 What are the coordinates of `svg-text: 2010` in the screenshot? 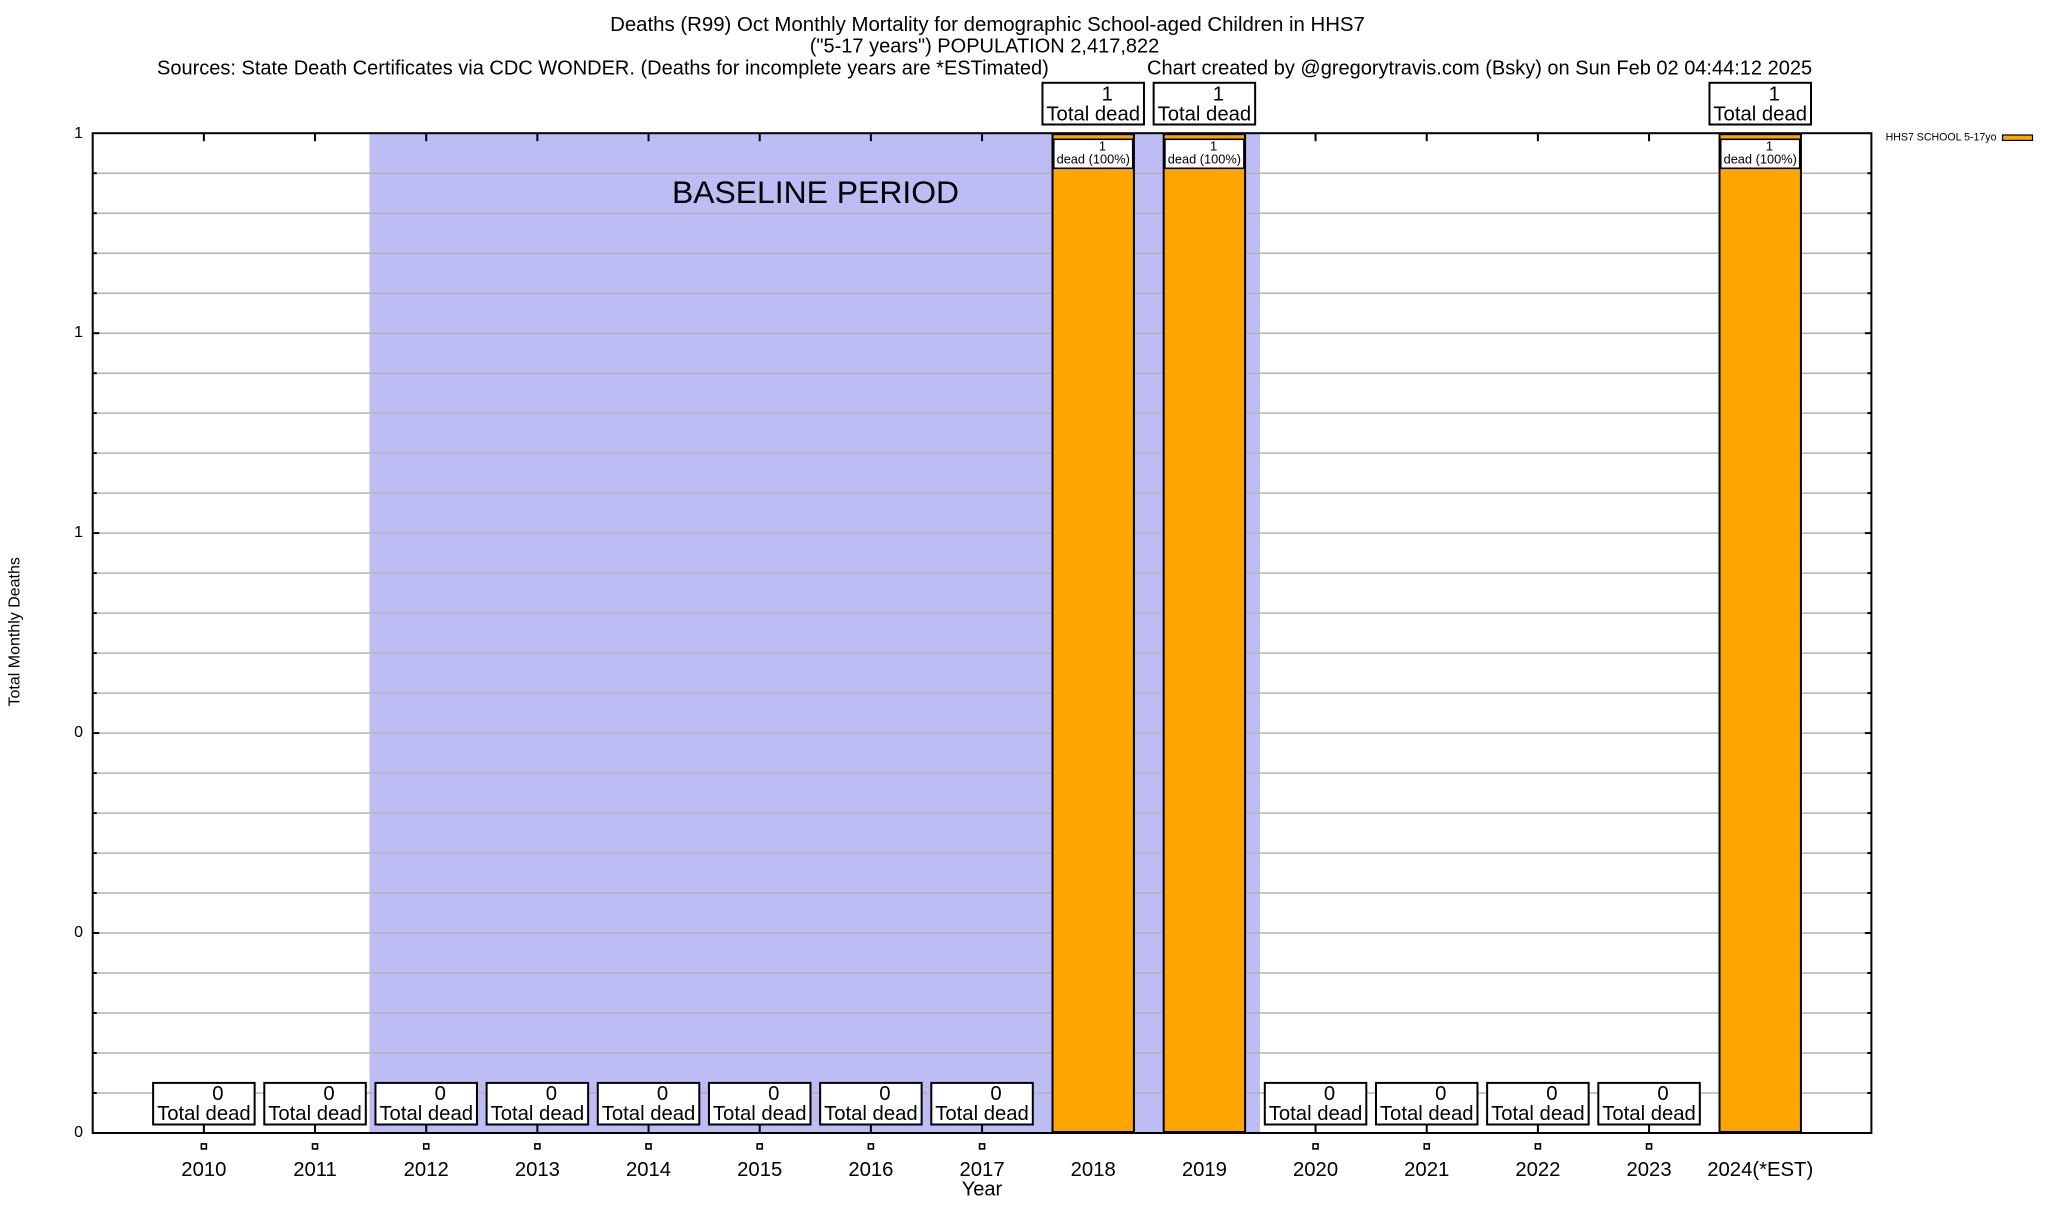 It's located at (203, 1170).